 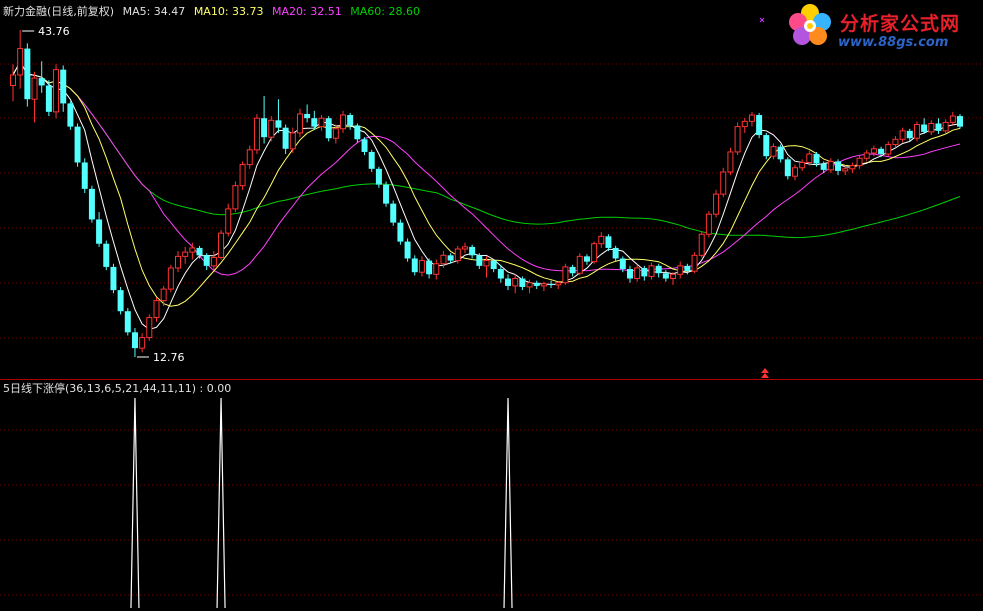 I want to click on watermark-logo: 分析家公式网 www.88gs.com, so click(x=882, y=28).